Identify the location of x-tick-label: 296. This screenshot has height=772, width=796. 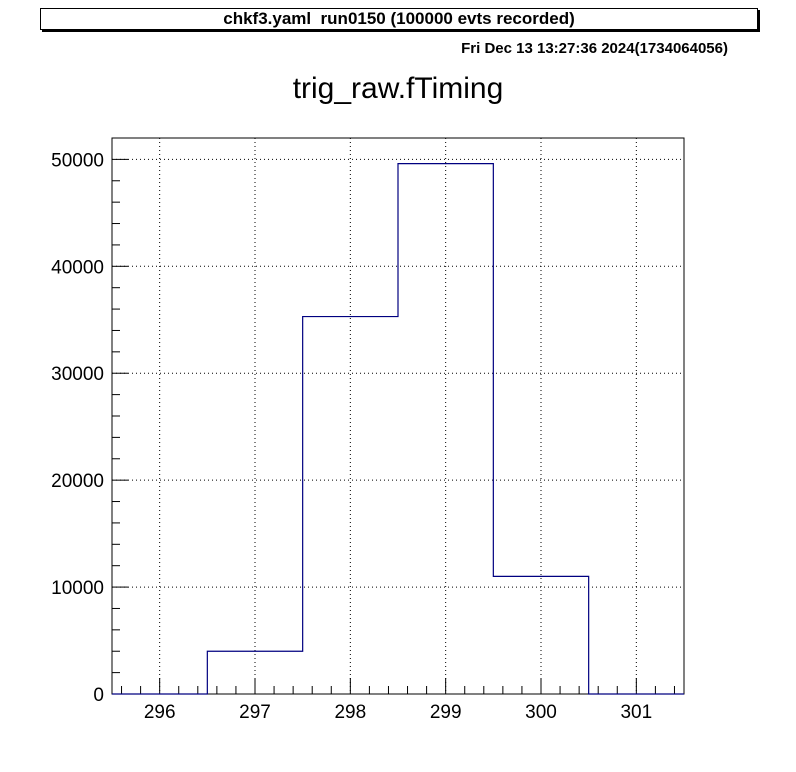
(160, 712).